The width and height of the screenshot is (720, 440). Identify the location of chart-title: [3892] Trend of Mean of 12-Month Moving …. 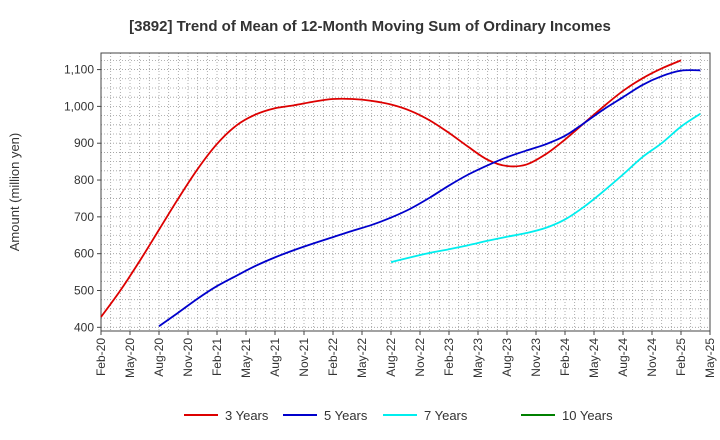
(370, 26).